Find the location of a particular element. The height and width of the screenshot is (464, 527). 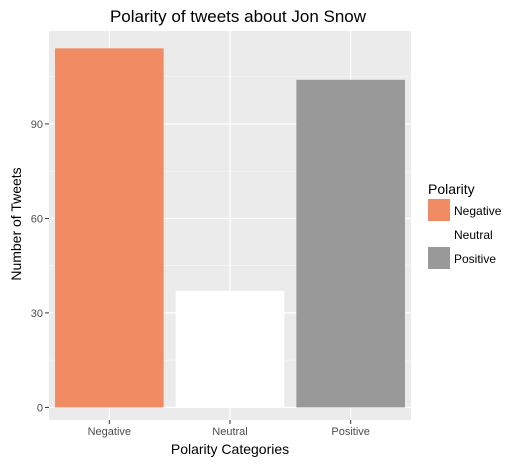

legend-label: Negative is located at coordinates (478, 211).